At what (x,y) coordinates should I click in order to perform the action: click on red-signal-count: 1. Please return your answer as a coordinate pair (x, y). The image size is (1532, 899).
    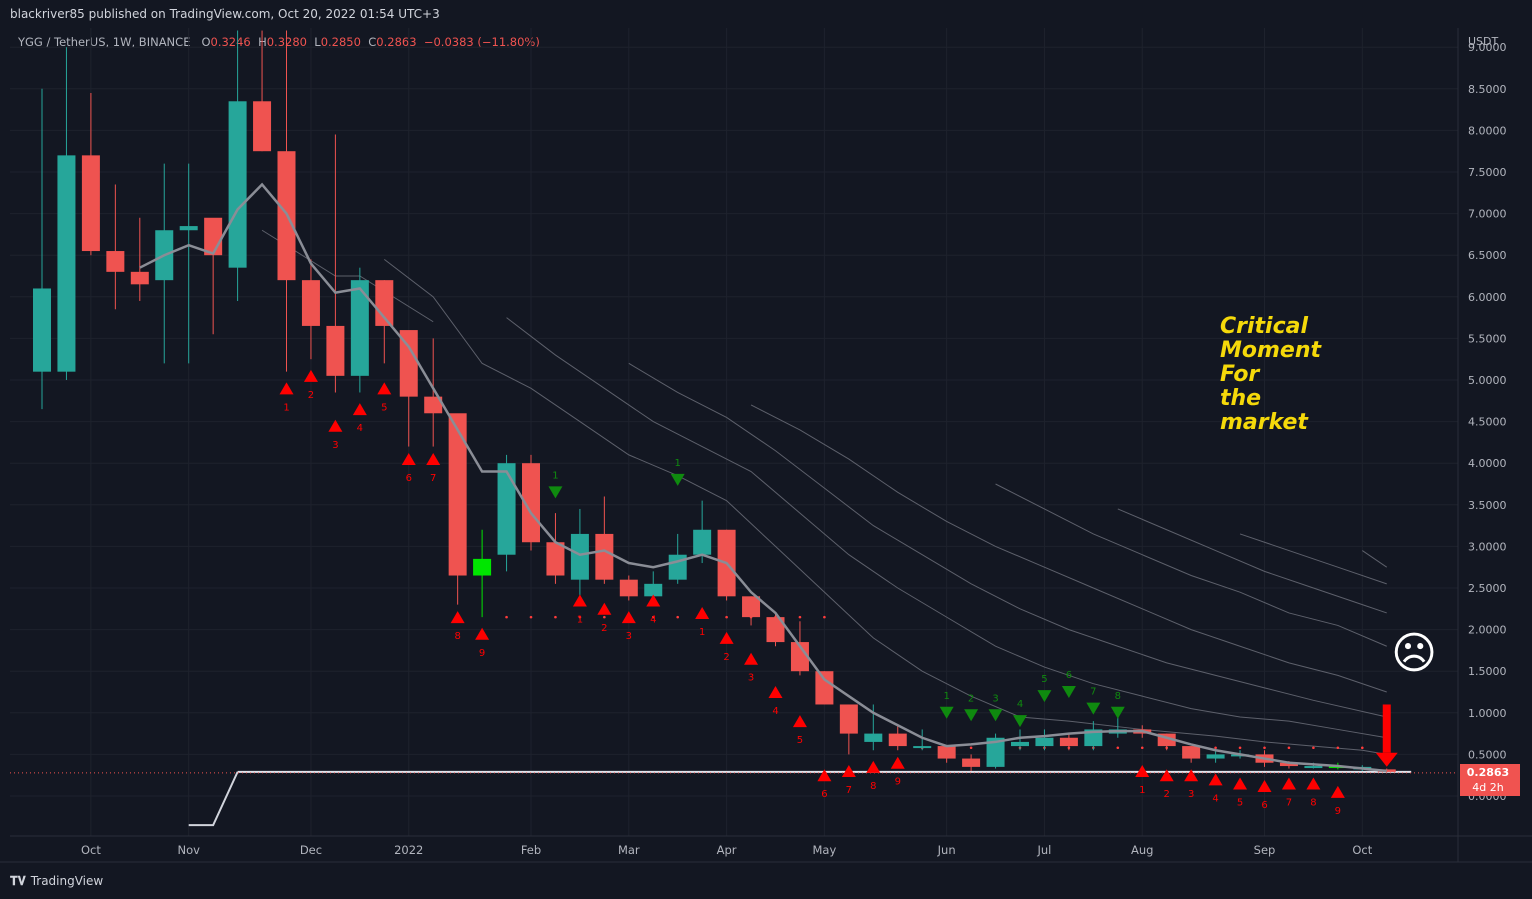
    Looking at the image, I should click on (702, 632).